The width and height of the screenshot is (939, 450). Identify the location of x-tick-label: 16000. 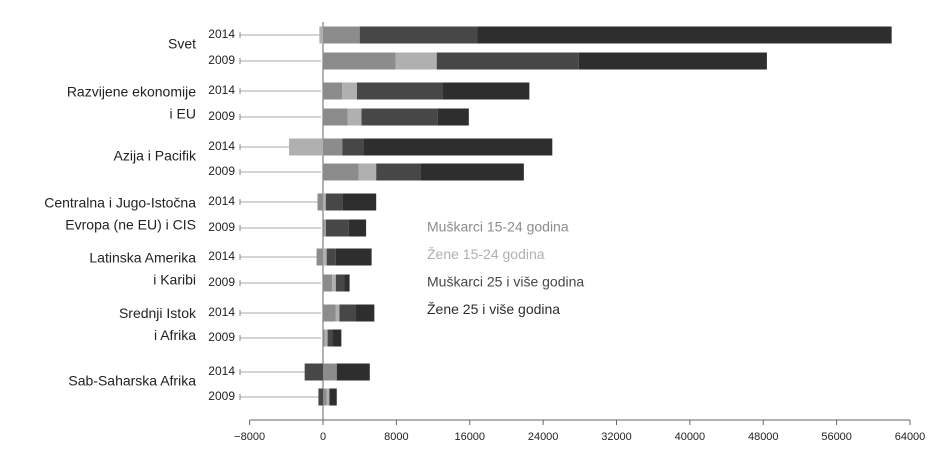
(469, 437).